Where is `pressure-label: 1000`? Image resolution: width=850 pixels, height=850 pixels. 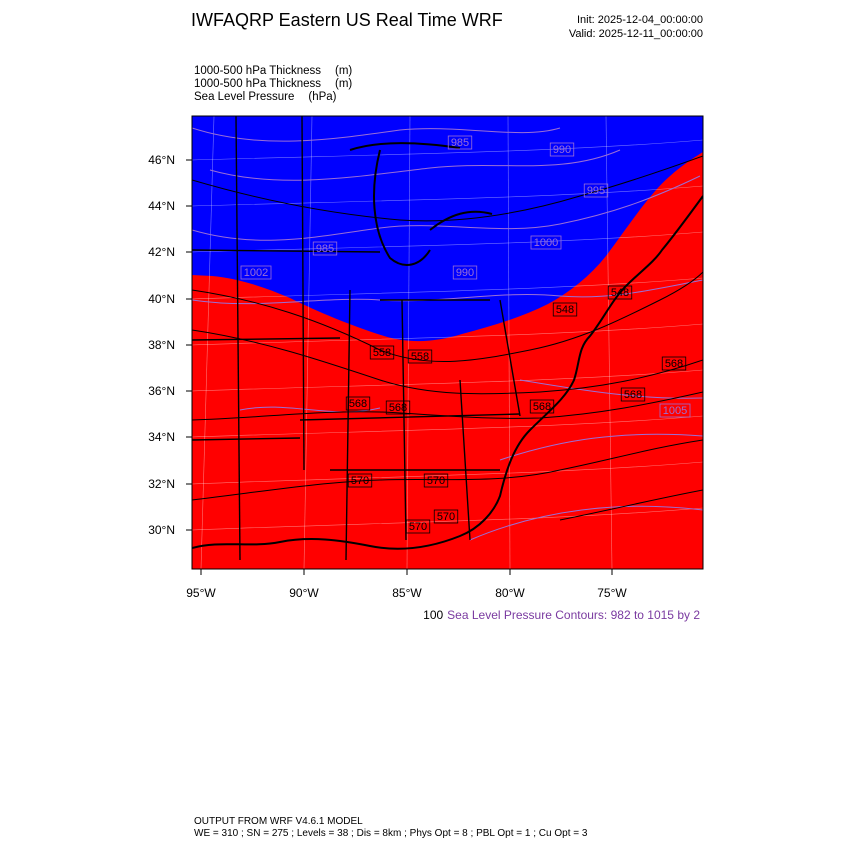
pressure-label: 1000 is located at coordinates (546, 242).